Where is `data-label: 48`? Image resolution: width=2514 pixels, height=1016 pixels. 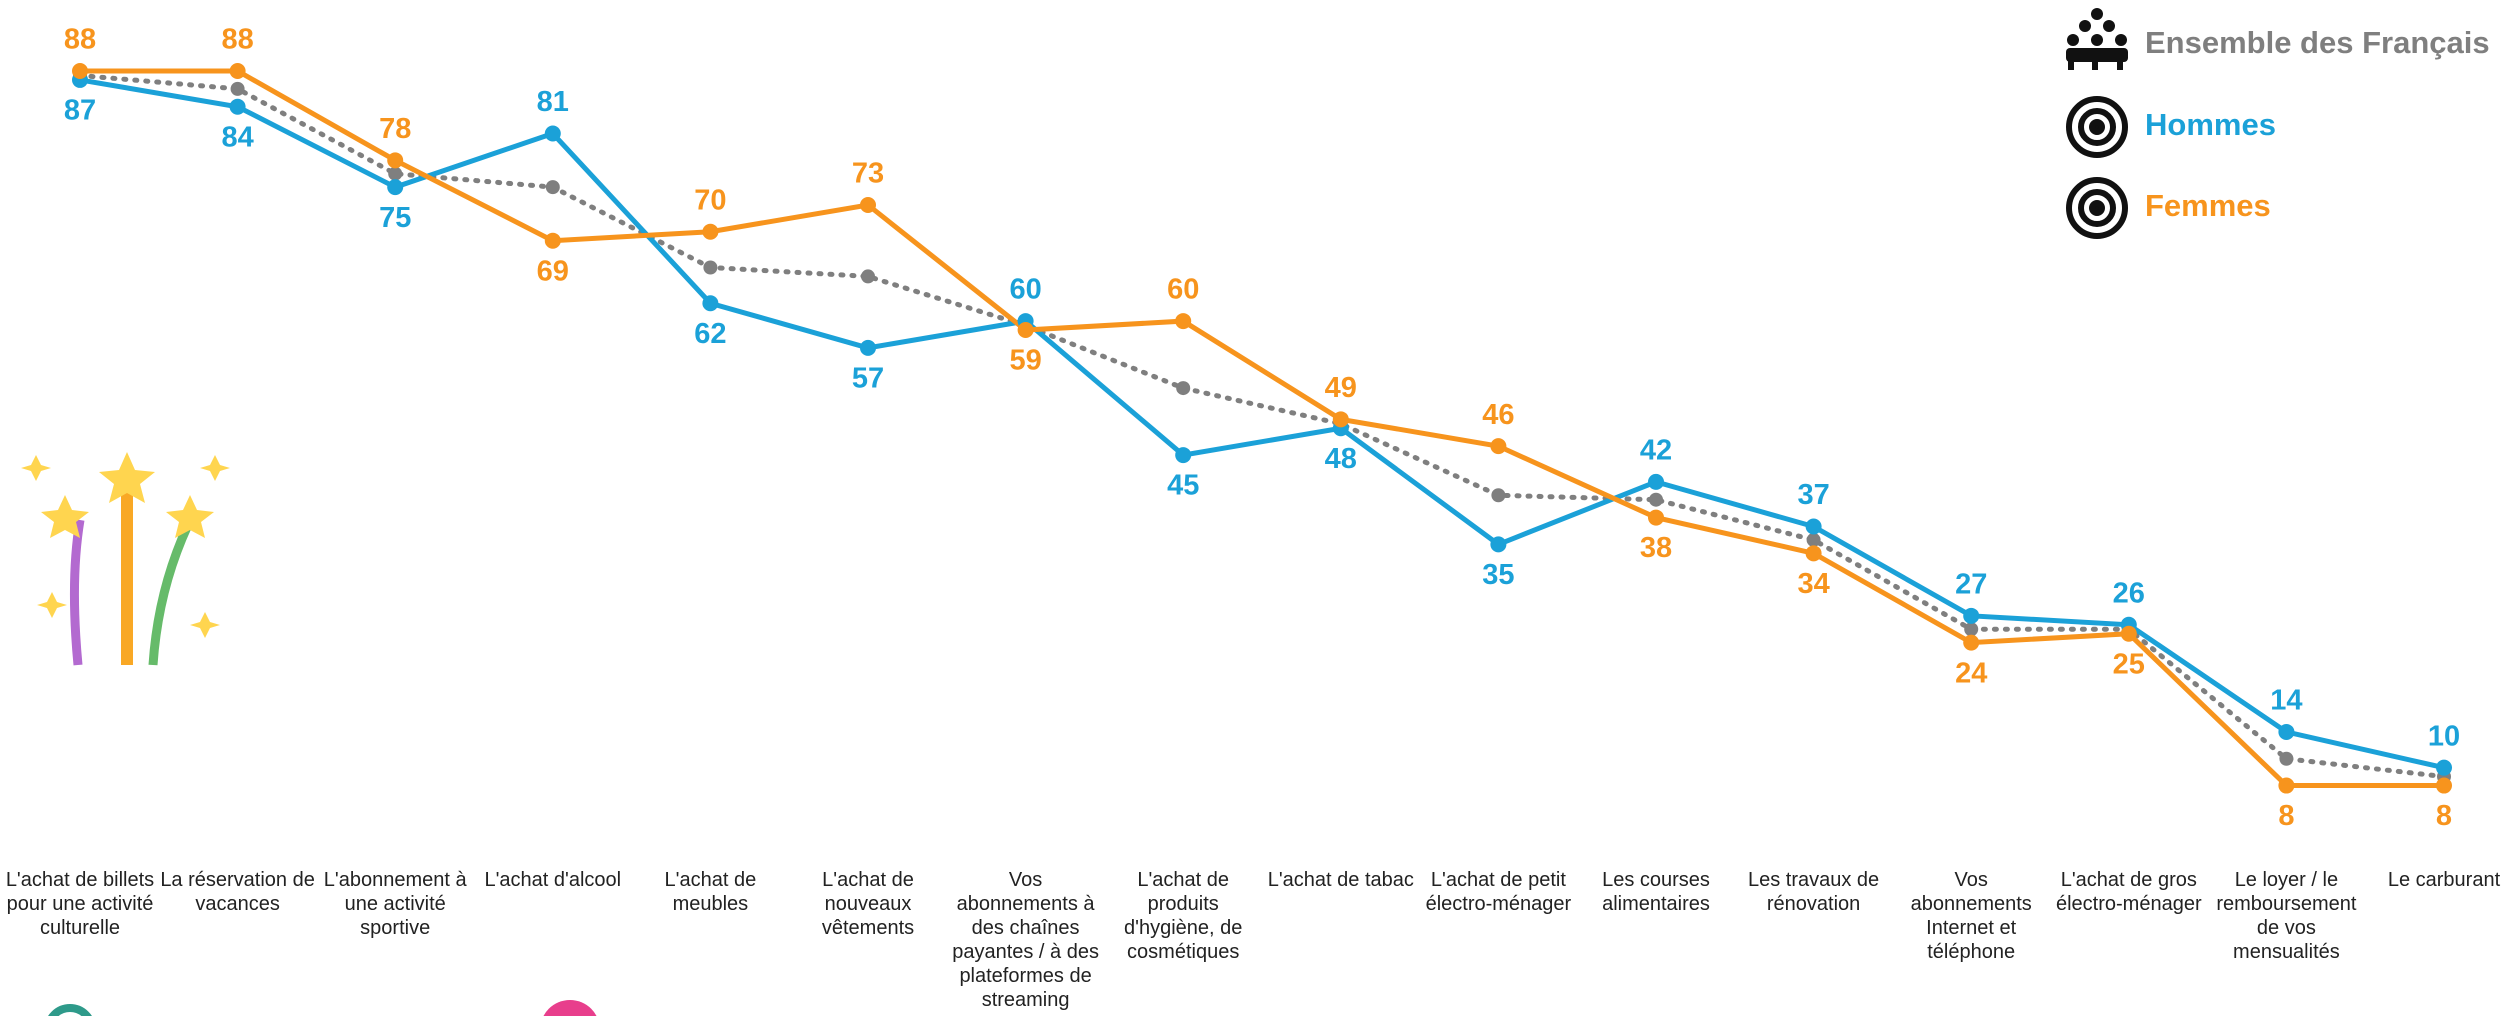 data-label: 48 is located at coordinates (1341, 459).